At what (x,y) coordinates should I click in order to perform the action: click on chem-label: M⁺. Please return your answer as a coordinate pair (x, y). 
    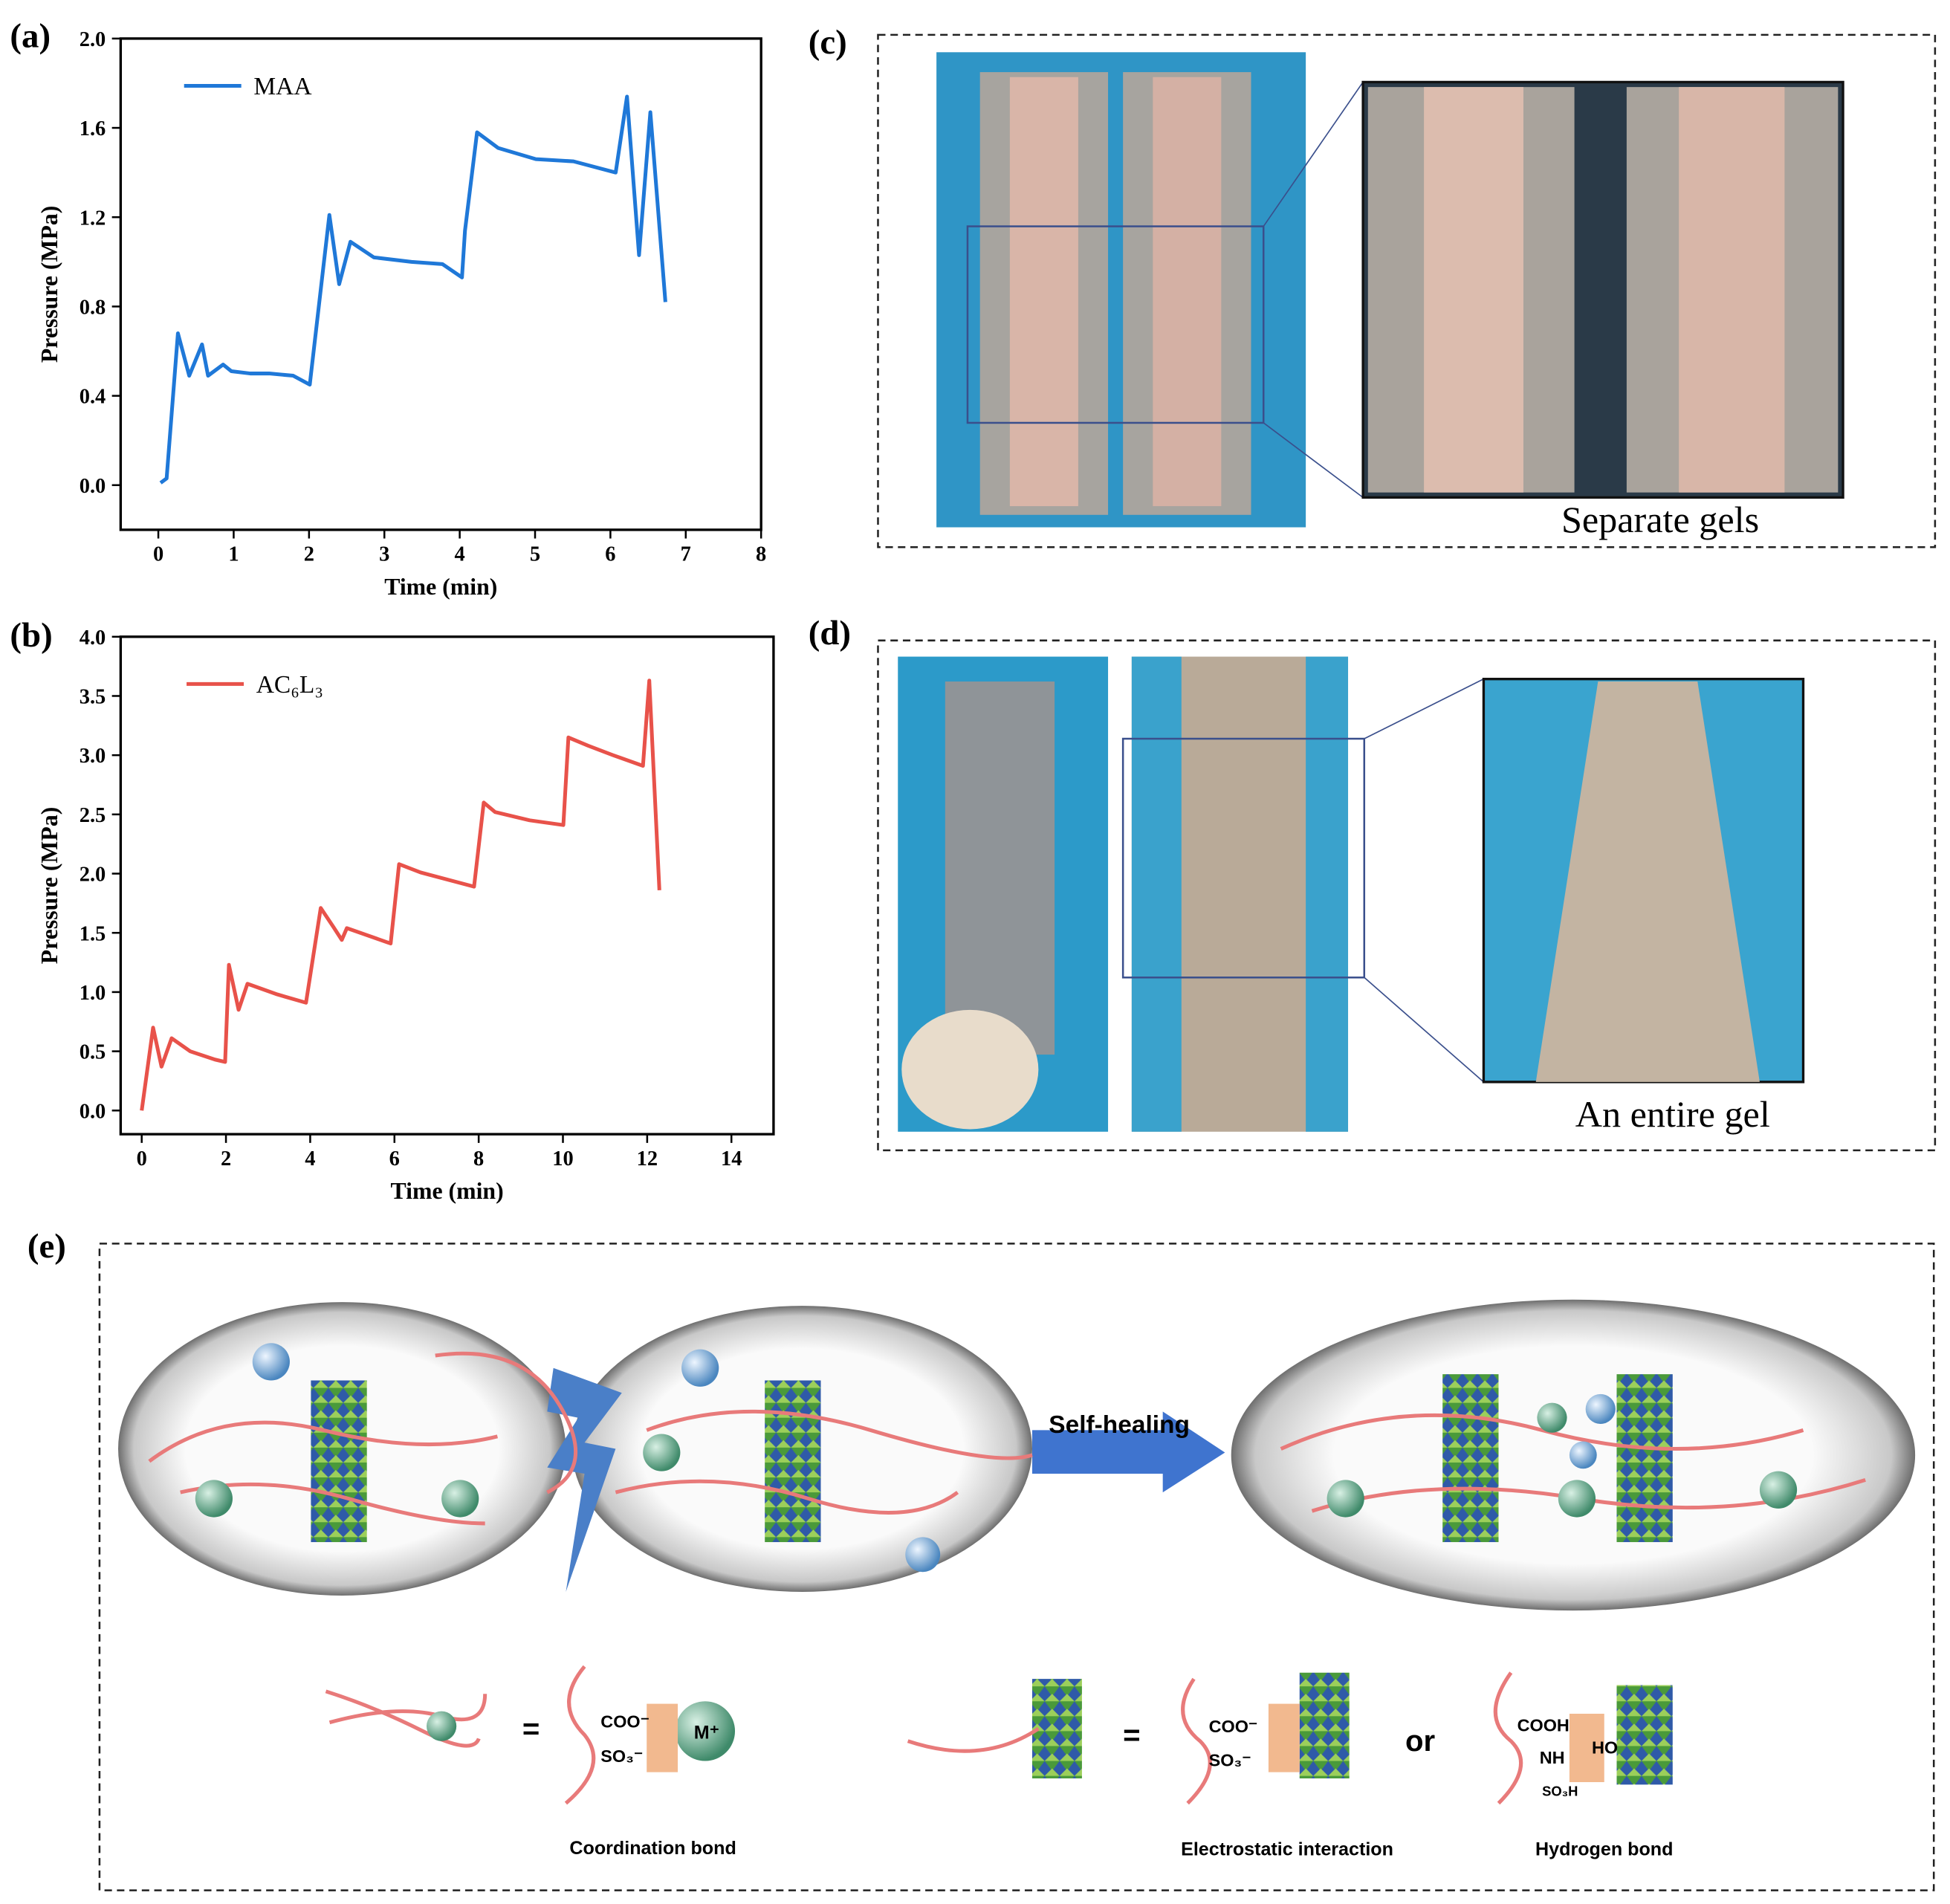
    Looking at the image, I should click on (706, 1733).